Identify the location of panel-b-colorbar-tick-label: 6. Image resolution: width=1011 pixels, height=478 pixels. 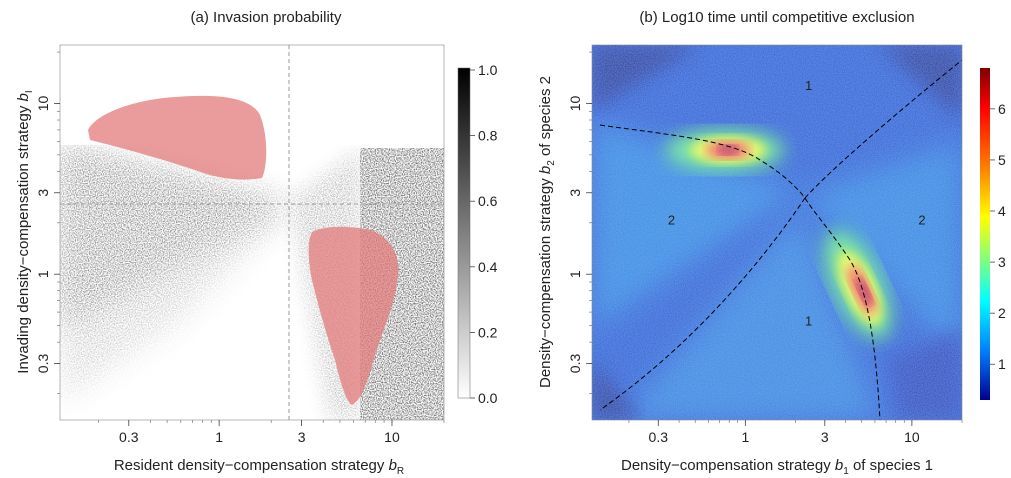
(1002, 109).